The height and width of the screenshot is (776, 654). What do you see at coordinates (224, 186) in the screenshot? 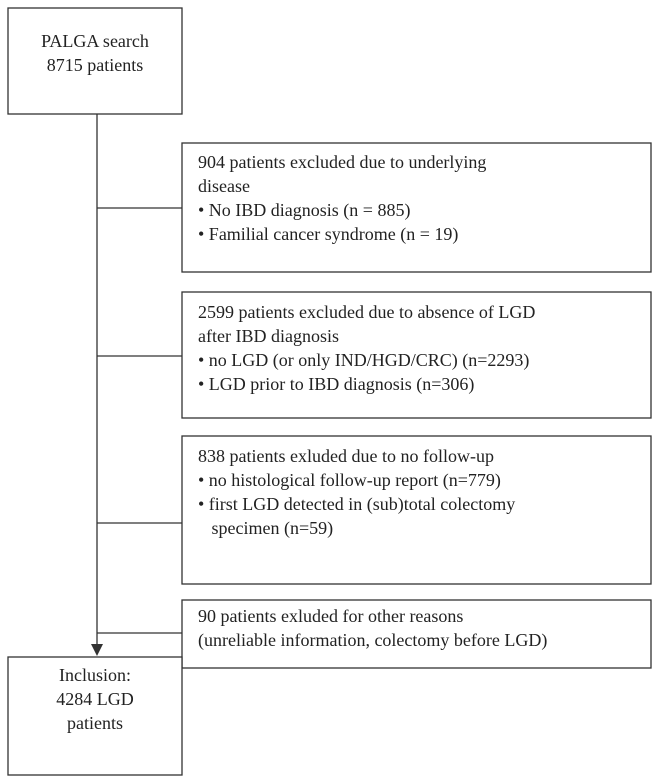
I see `box-text: disease` at bounding box center [224, 186].